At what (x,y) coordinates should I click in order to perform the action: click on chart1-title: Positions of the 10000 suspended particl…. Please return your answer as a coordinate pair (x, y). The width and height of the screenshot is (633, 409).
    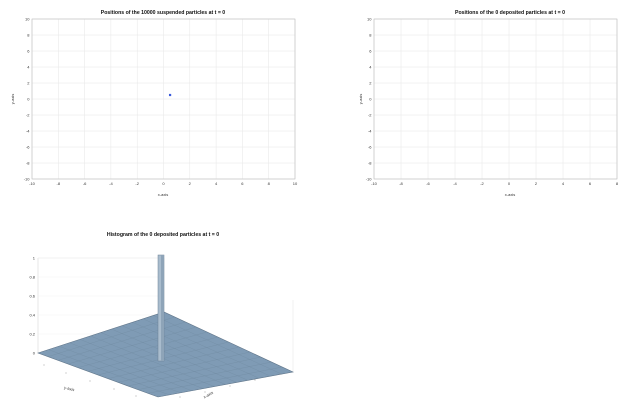
    Looking at the image, I should click on (163, 13).